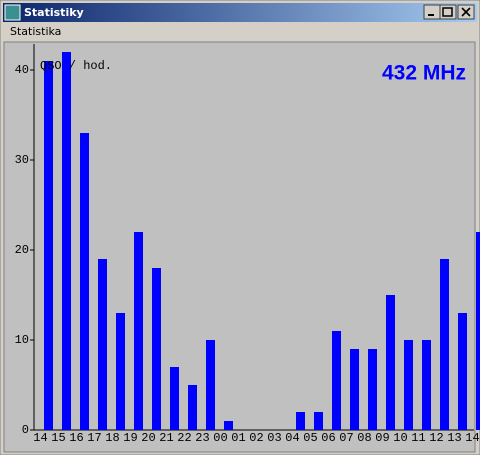 This screenshot has width=480, height=455. I want to click on maximize-icon, so click(447, 12).